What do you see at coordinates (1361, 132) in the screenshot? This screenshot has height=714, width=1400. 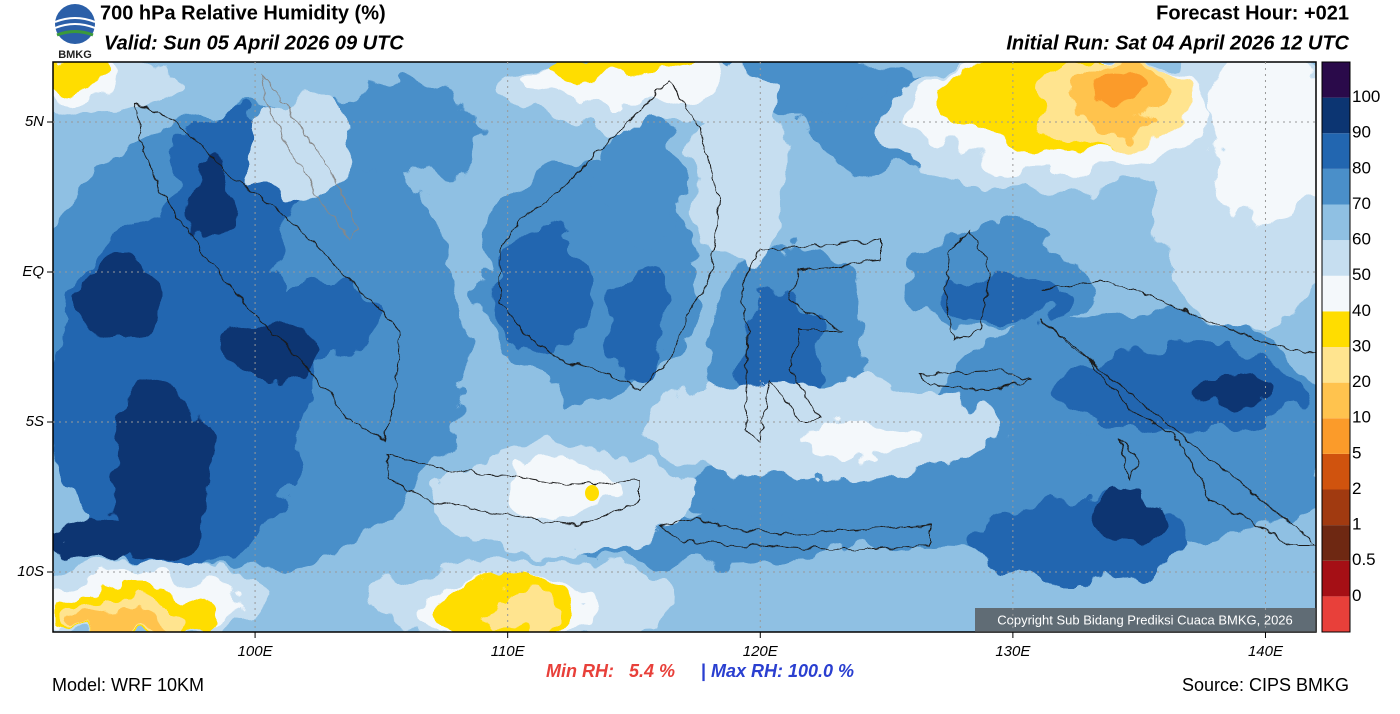 I see `colorbar-label: 90` at bounding box center [1361, 132].